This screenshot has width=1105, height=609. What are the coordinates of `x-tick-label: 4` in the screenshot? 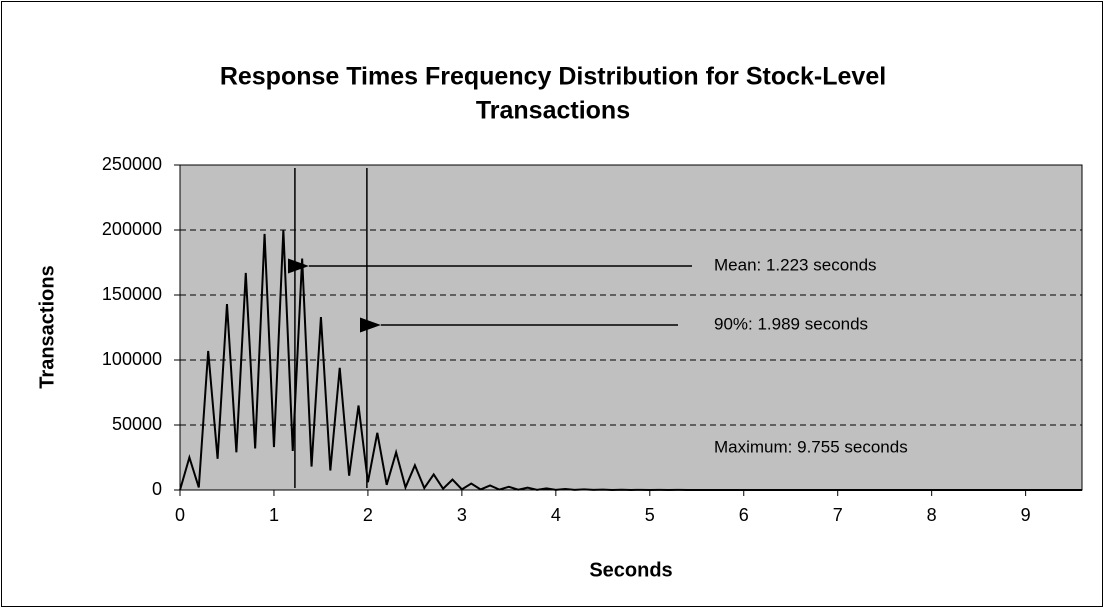 It's located at (556, 515).